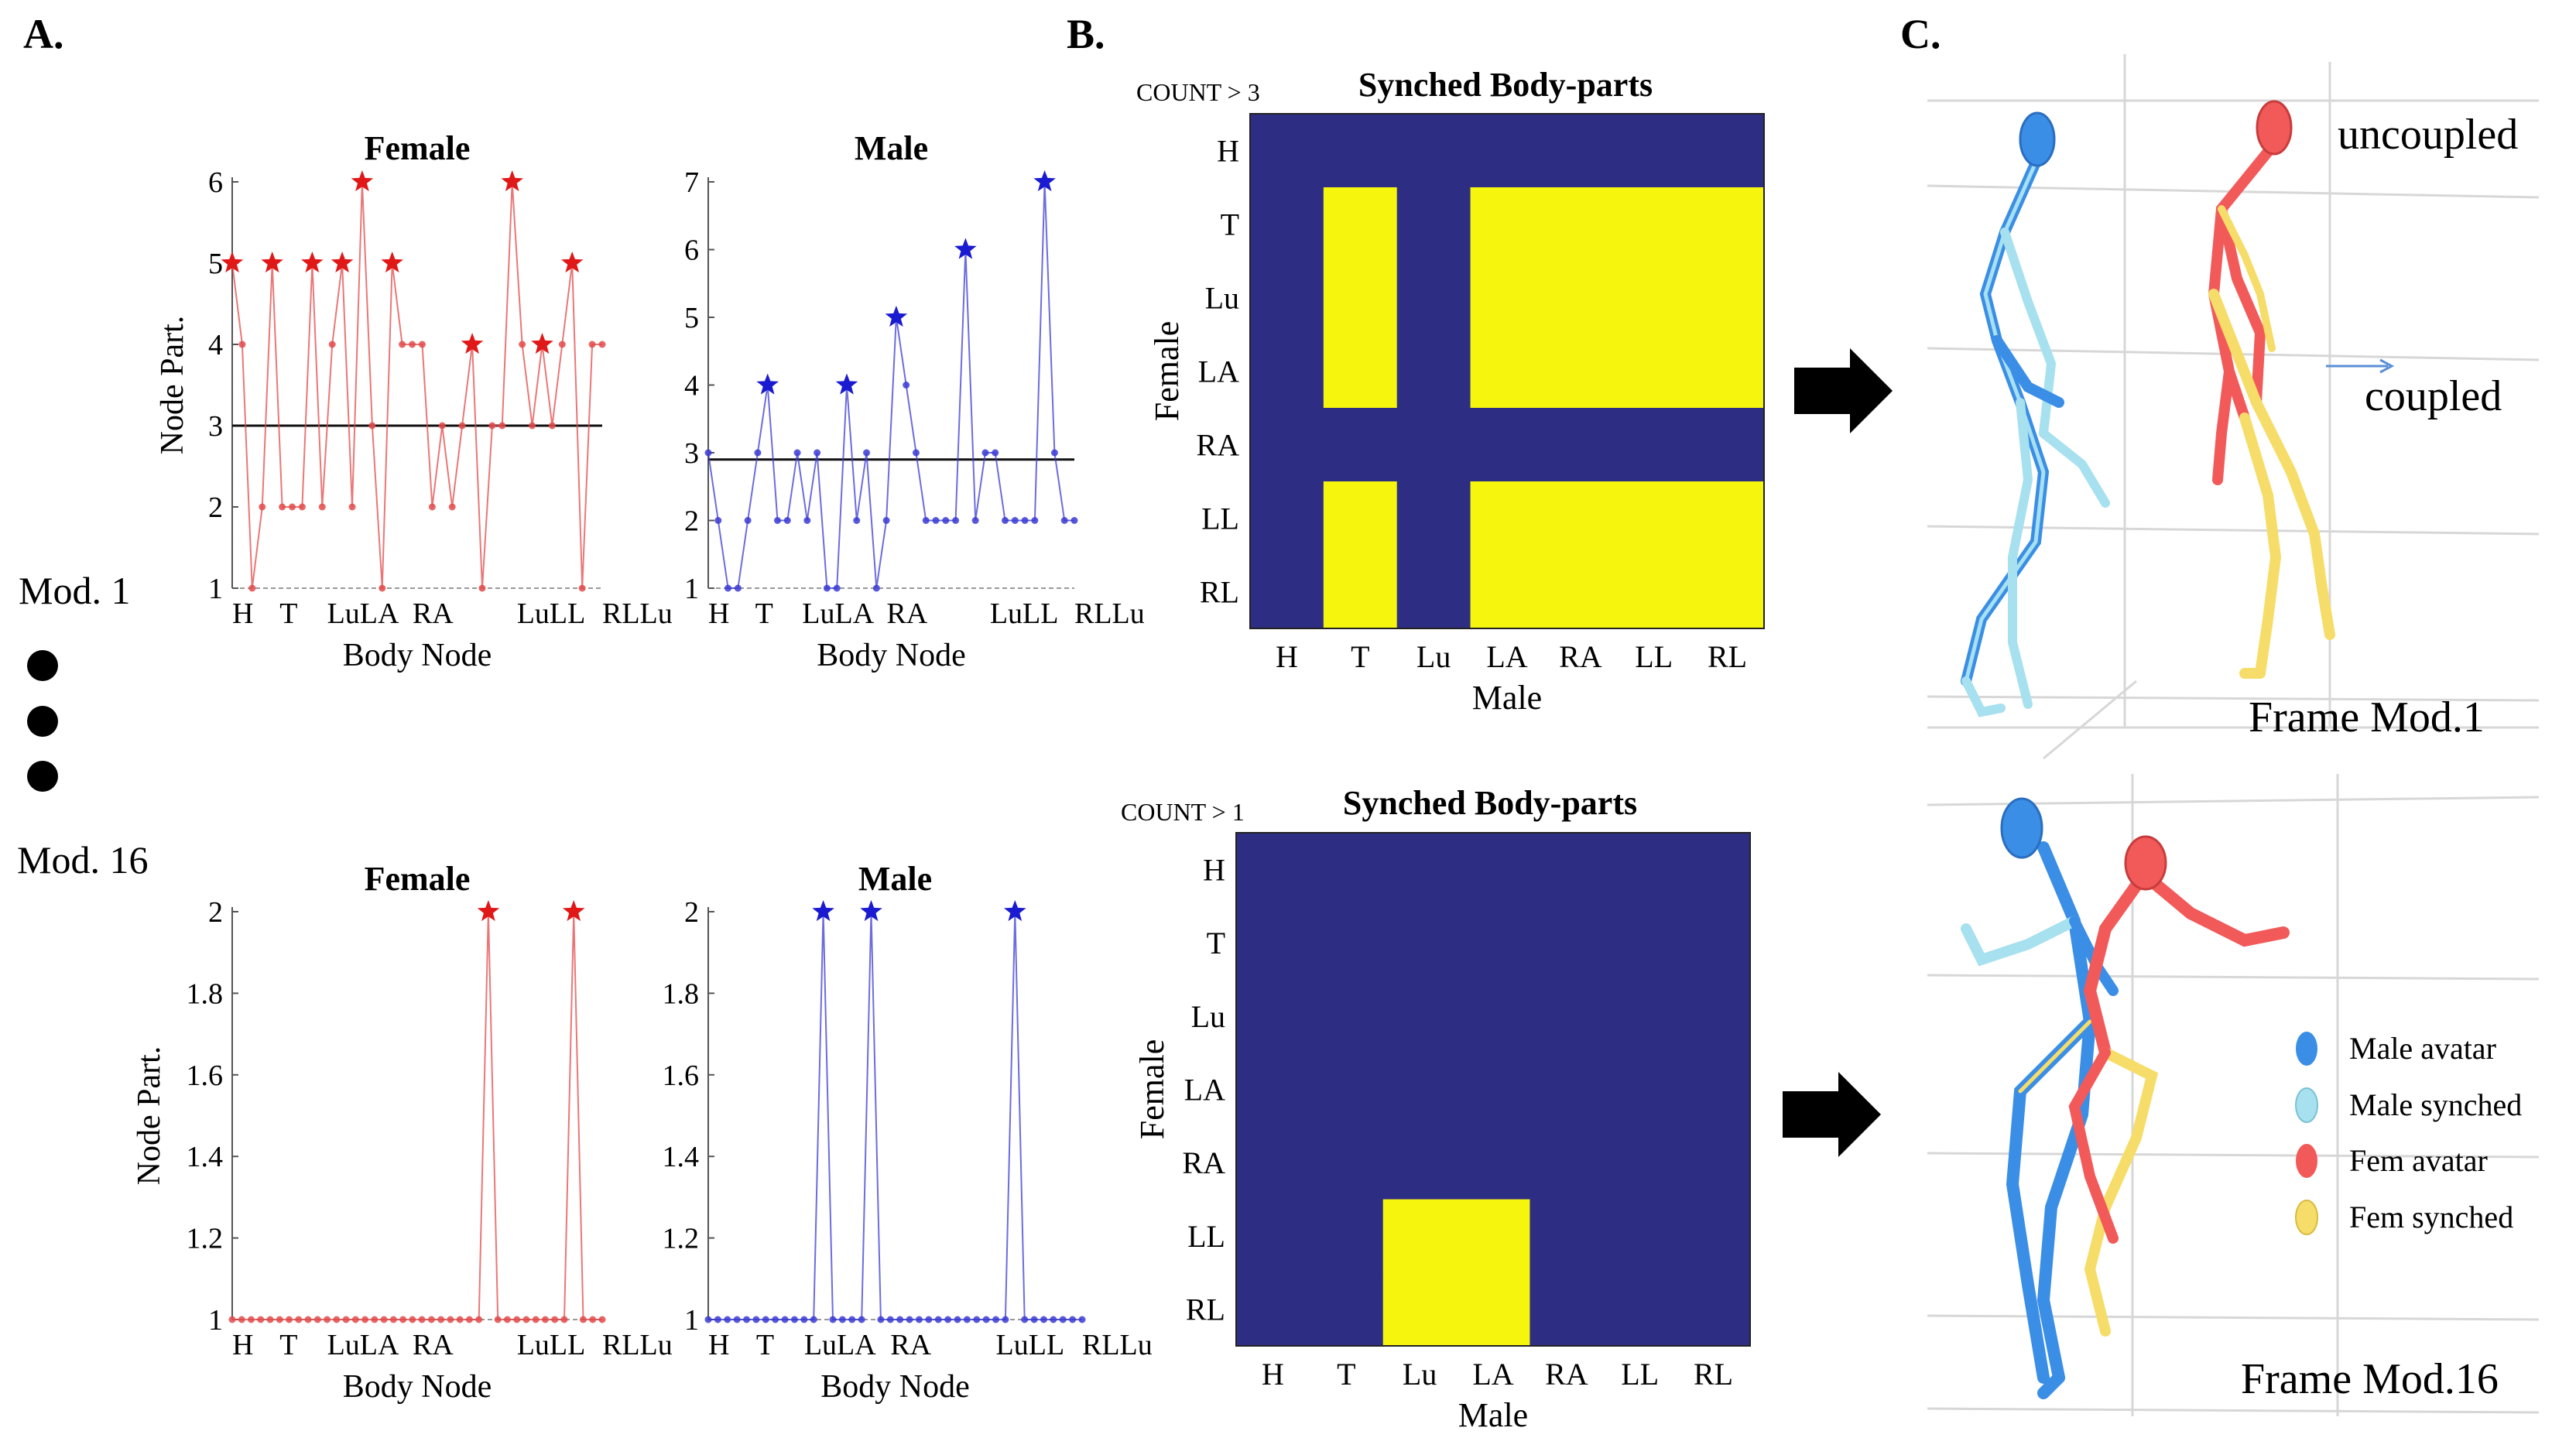 This screenshot has height=1455, width=2576. Describe the element at coordinates (1183, 812) in the screenshot. I see `heatmap-threshold-label: COUNT > 1` at that location.